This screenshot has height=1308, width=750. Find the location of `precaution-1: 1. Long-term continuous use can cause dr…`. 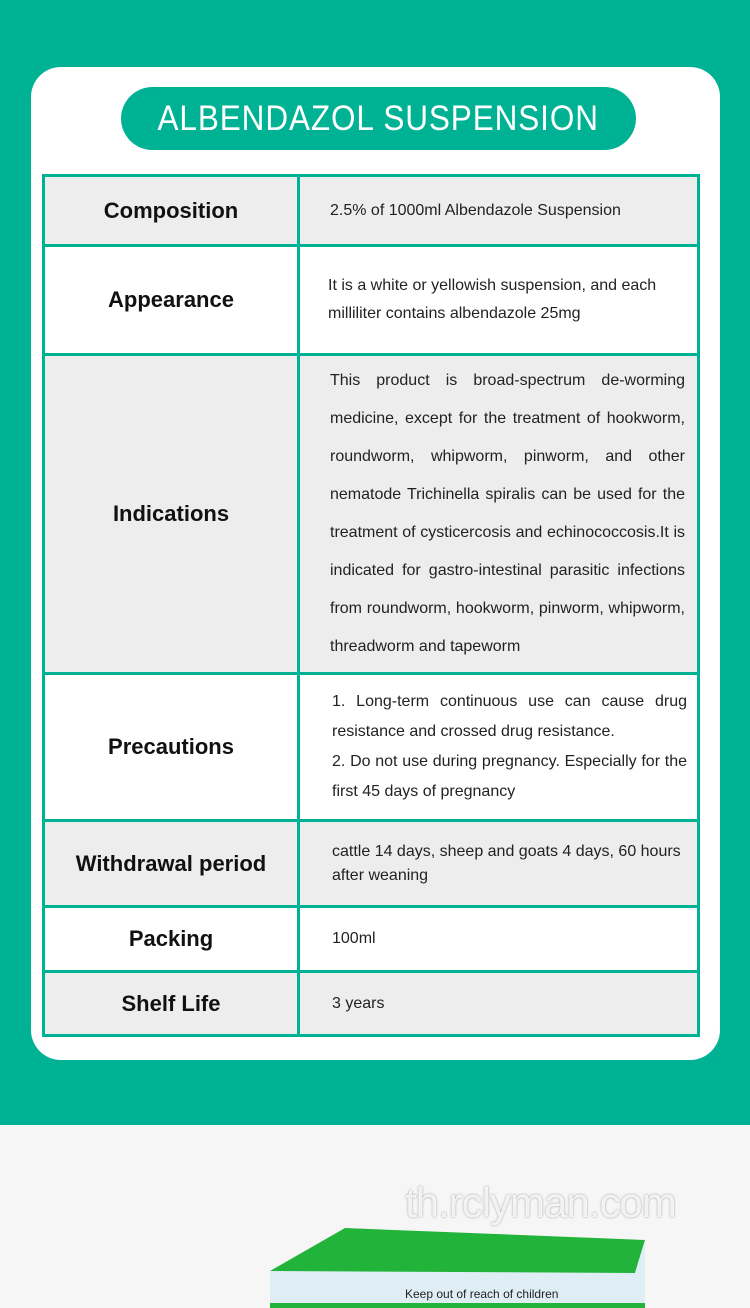

precaution-1: 1. Long-term continuous use can cause dr… is located at coordinates (509, 716).